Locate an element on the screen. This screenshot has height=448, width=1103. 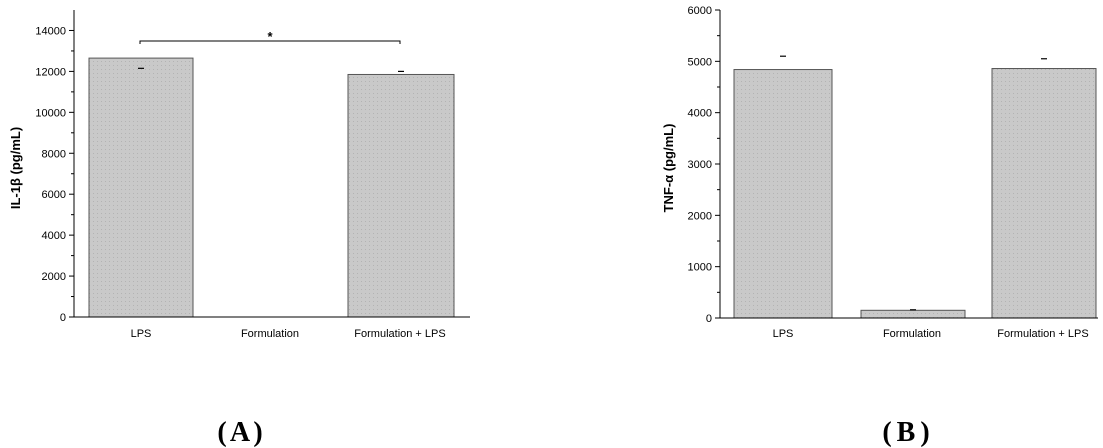
panel-a-label-open-paren: ( is located at coordinates (221, 432).